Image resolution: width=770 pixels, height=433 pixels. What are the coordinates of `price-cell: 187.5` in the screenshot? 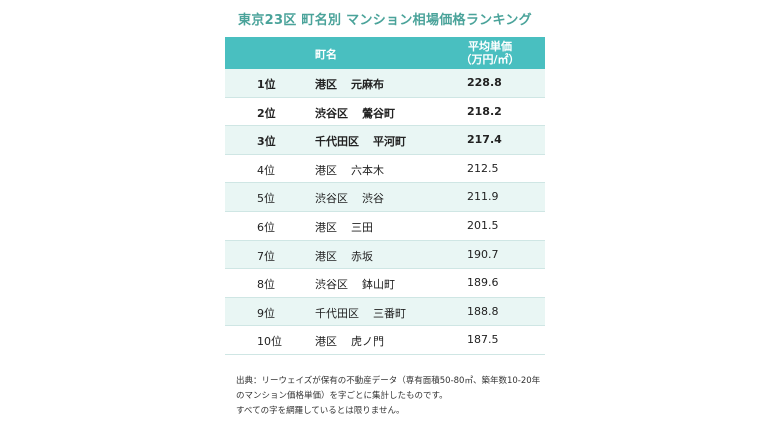 It's located at (483, 340).